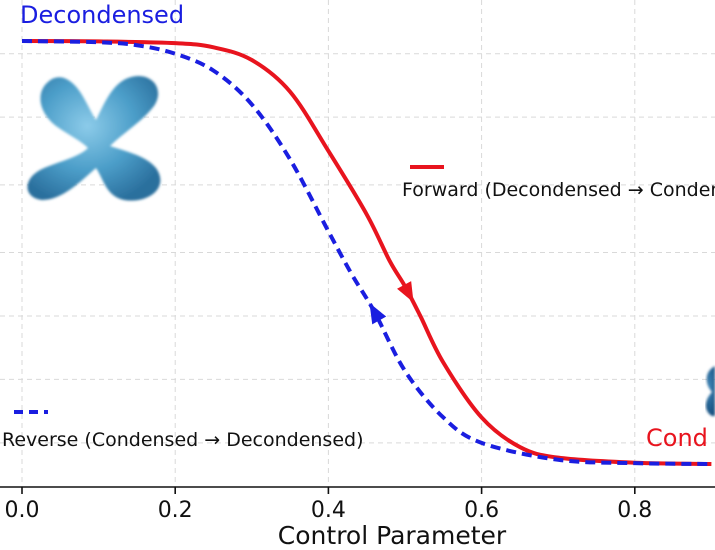  Describe the element at coordinates (328, 510) in the screenshot. I see `x-tick-label: 0.4` at that location.